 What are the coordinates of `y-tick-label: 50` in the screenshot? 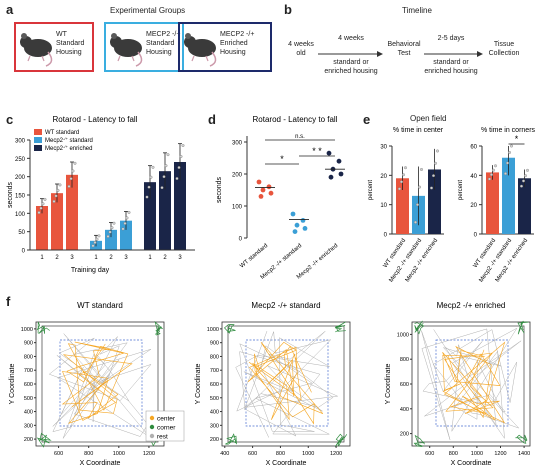 It's located at (21, 233).